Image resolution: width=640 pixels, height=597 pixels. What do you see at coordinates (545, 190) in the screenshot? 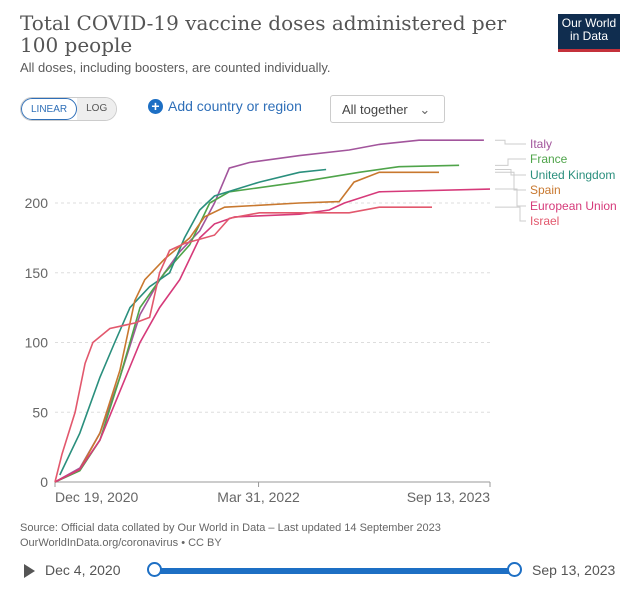
I see `legend-label: Spain` at bounding box center [545, 190].